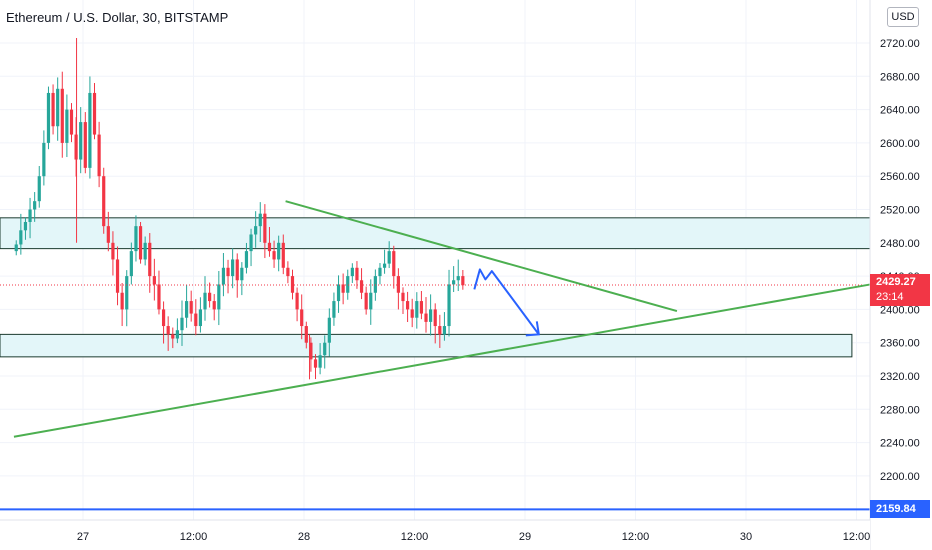 This screenshot has width=932, height=550. I want to click on price-tick-label: 2320.00, so click(900, 377).